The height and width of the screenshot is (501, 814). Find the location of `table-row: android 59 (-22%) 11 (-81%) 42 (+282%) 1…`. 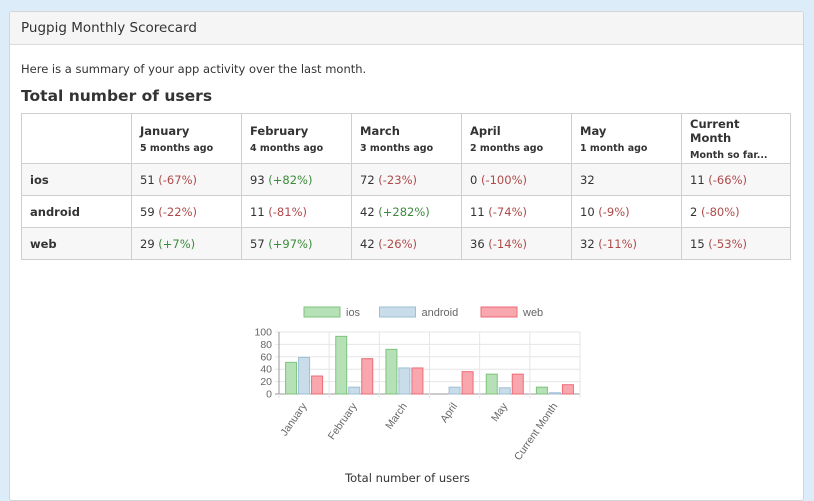

table-row: android 59 (-22%) 11 (-81%) 42 (+282%) 1… is located at coordinates (406, 211).